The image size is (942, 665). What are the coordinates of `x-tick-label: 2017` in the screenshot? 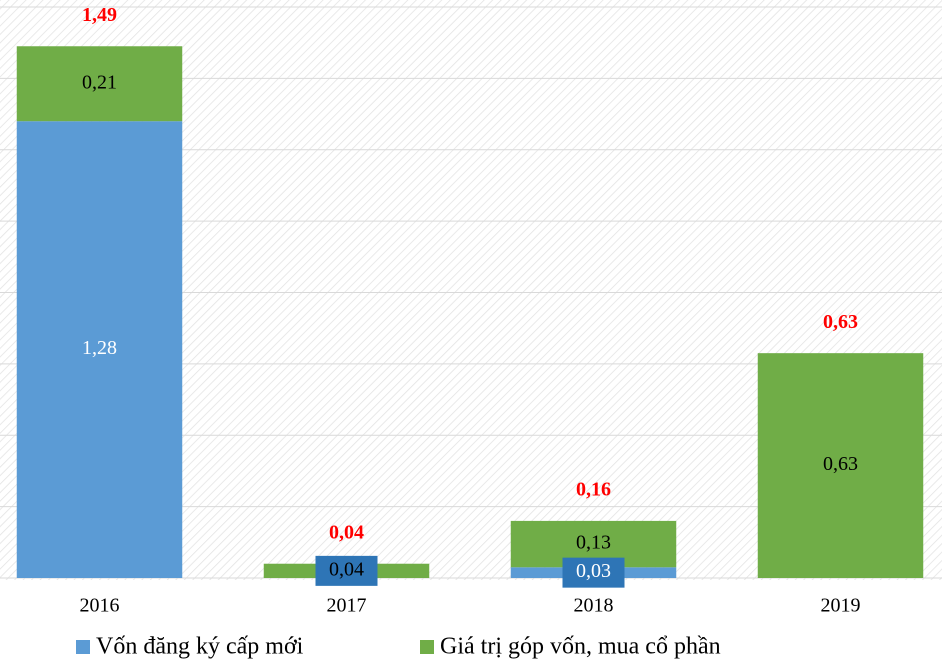 It's located at (347, 606).